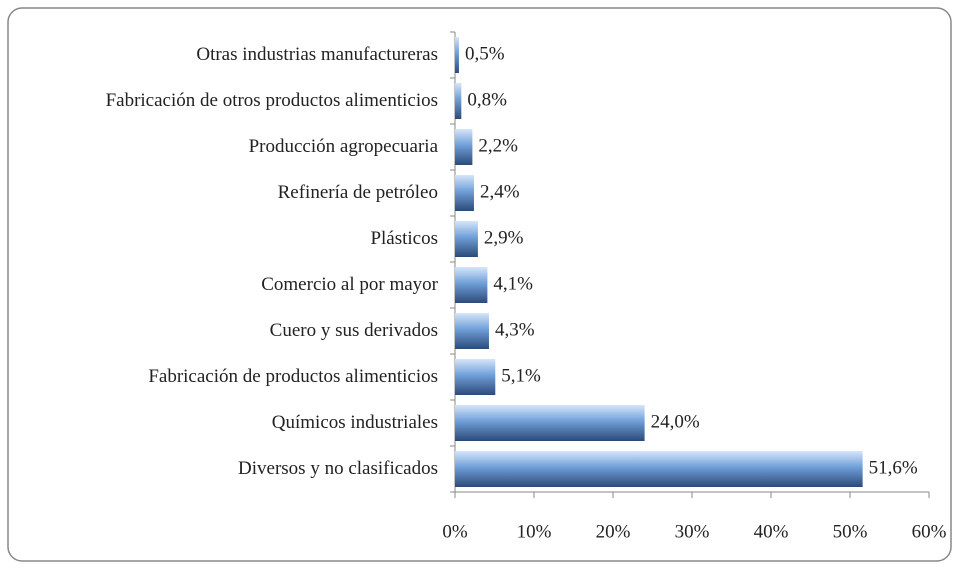 This screenshot has width=960, height=570. What do you see at coordinates (357, 192) in the screenshot?
I see `category-label: Refinería de petróleo` at bounding box center [357, 192].